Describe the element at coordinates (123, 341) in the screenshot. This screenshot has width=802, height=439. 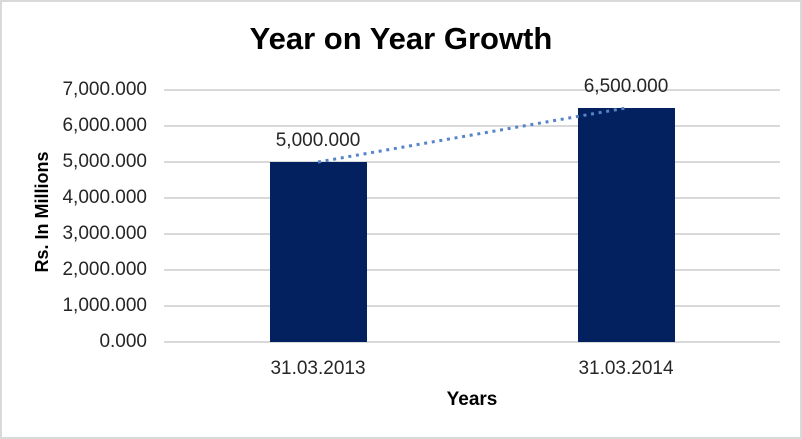
I see `y-tick-label: 0.000` at that location.